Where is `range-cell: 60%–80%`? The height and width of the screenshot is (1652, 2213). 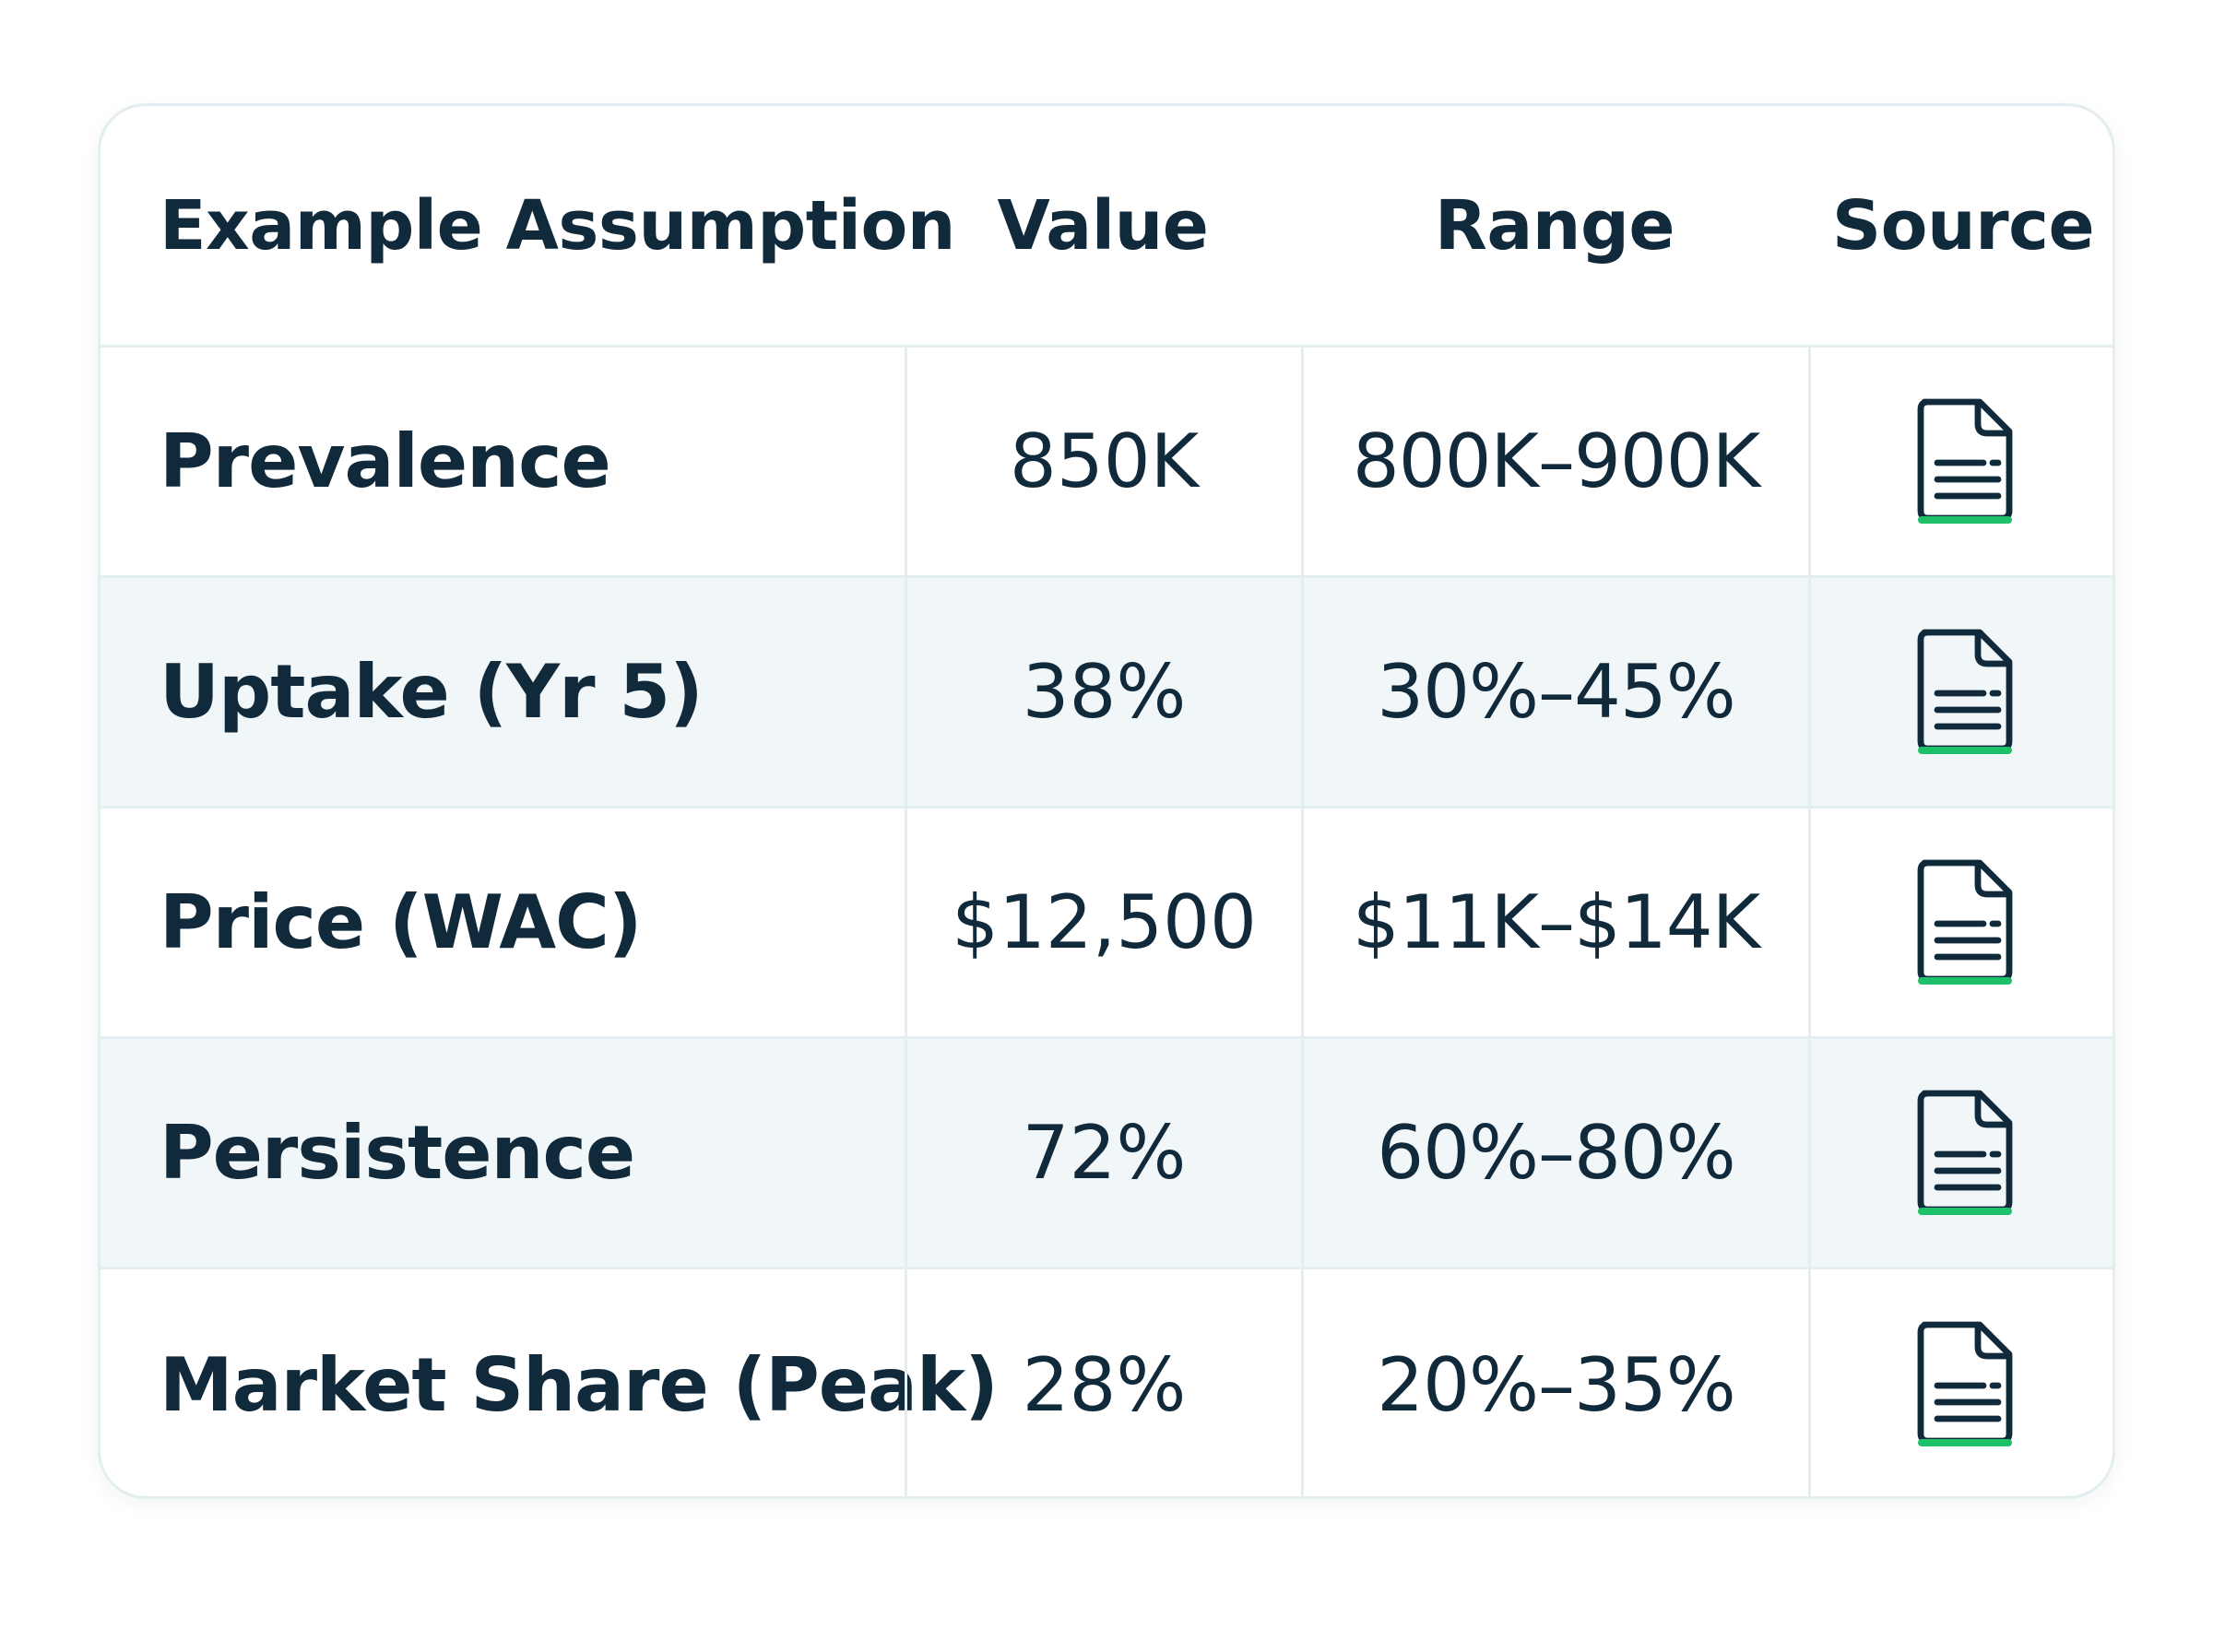
range-cell: 60%–80% is located at coordinates (1554, 1153).